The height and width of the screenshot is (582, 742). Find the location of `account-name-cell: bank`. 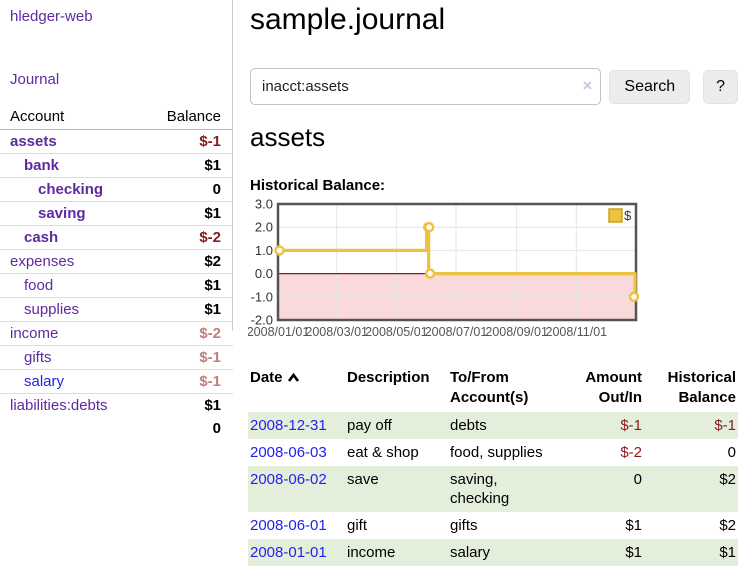

account-name-cell: bank is located at coordinates (72, 165).